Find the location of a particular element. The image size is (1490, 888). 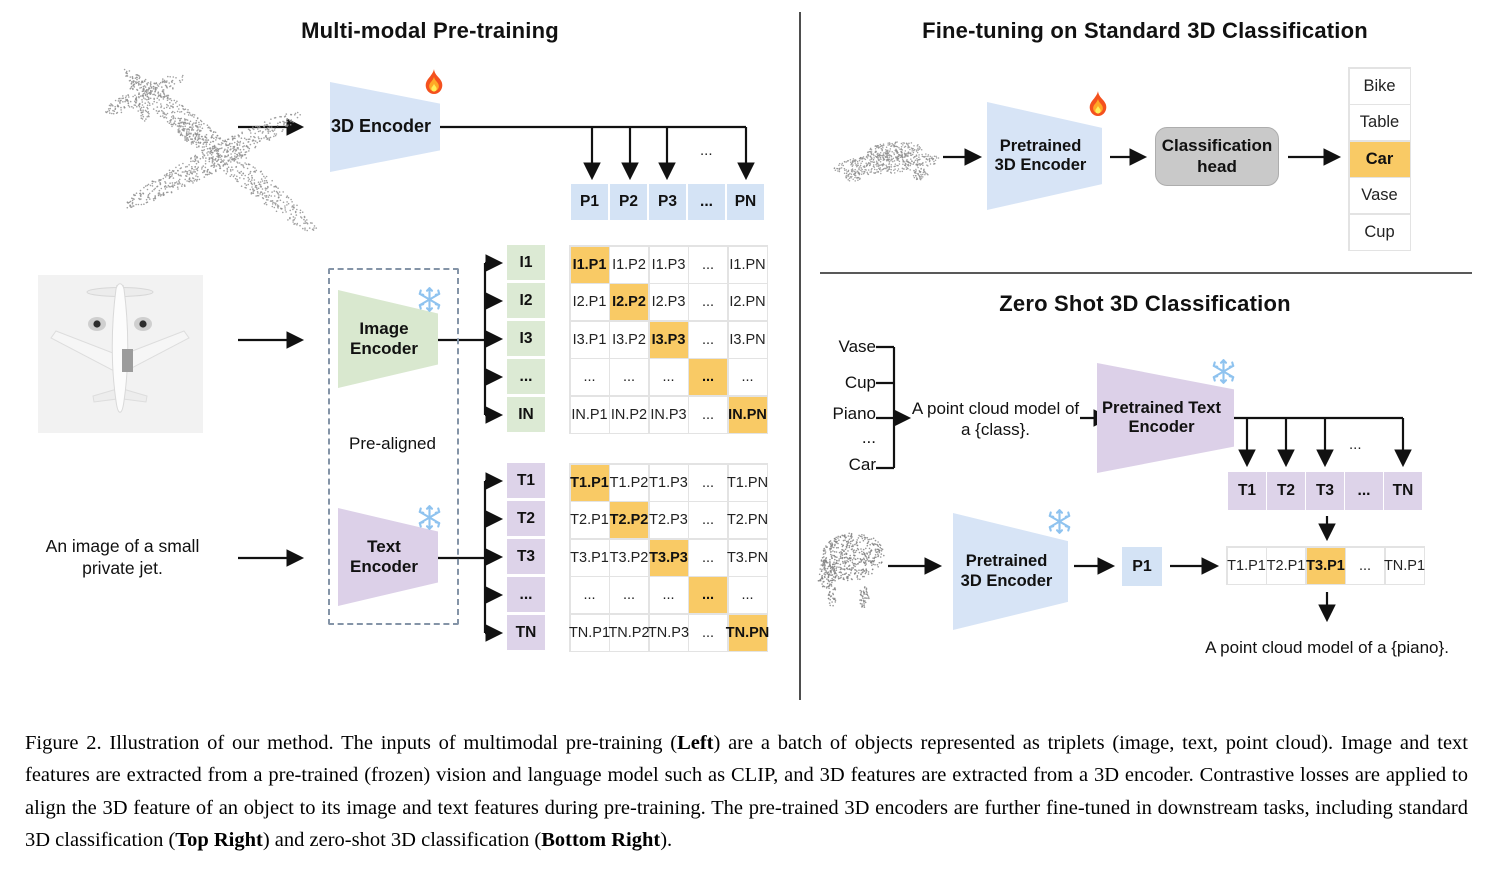

similarity-cell: I2.PN is located at coordinates (747, 302).